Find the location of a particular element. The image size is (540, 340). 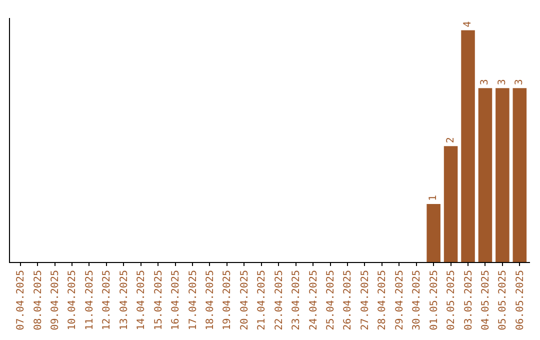

x-tick-label: 18.04.2025 is located at coordinates (210, 300).